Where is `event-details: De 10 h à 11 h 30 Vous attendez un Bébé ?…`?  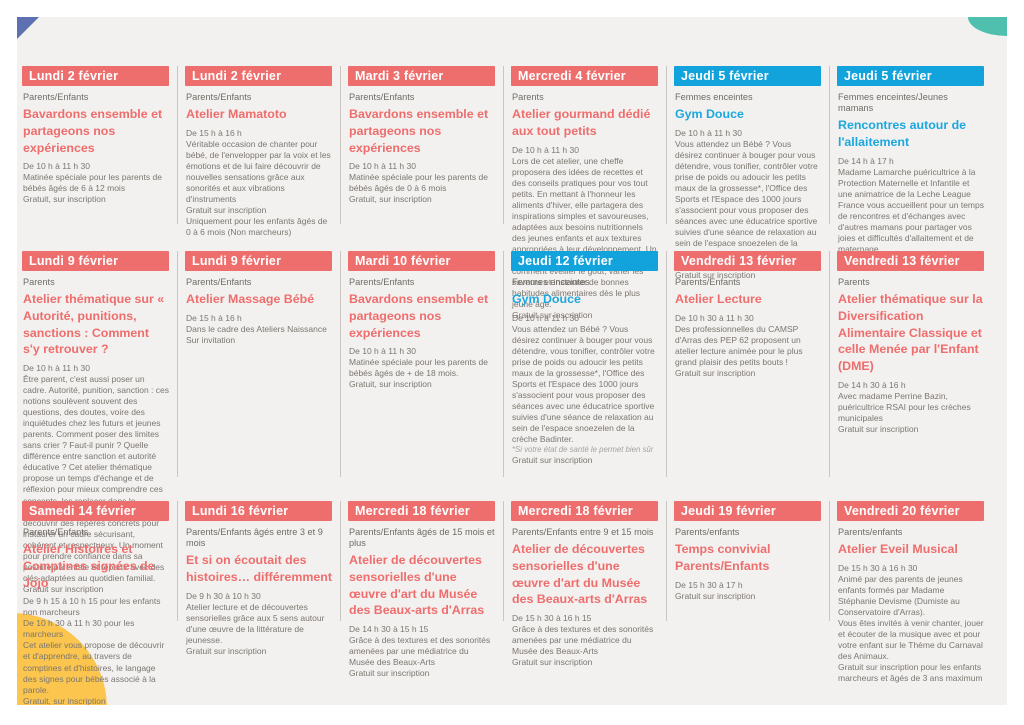
event-details: De 10 h à 11 h 30 Vous attendez un Bébé ?… is located at coordinates (583, 389).